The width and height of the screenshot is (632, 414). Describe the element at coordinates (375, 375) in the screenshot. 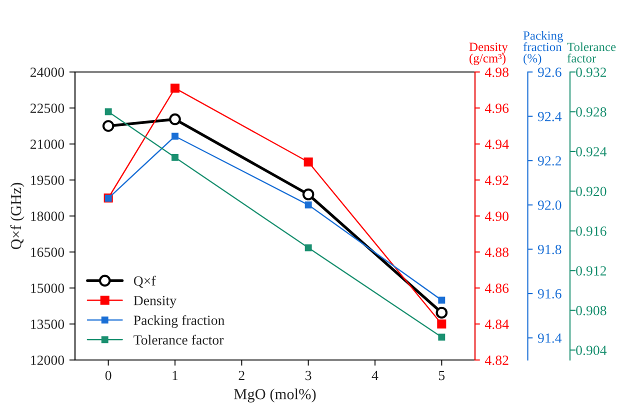

I see `x-tick-label: 4` at that location.